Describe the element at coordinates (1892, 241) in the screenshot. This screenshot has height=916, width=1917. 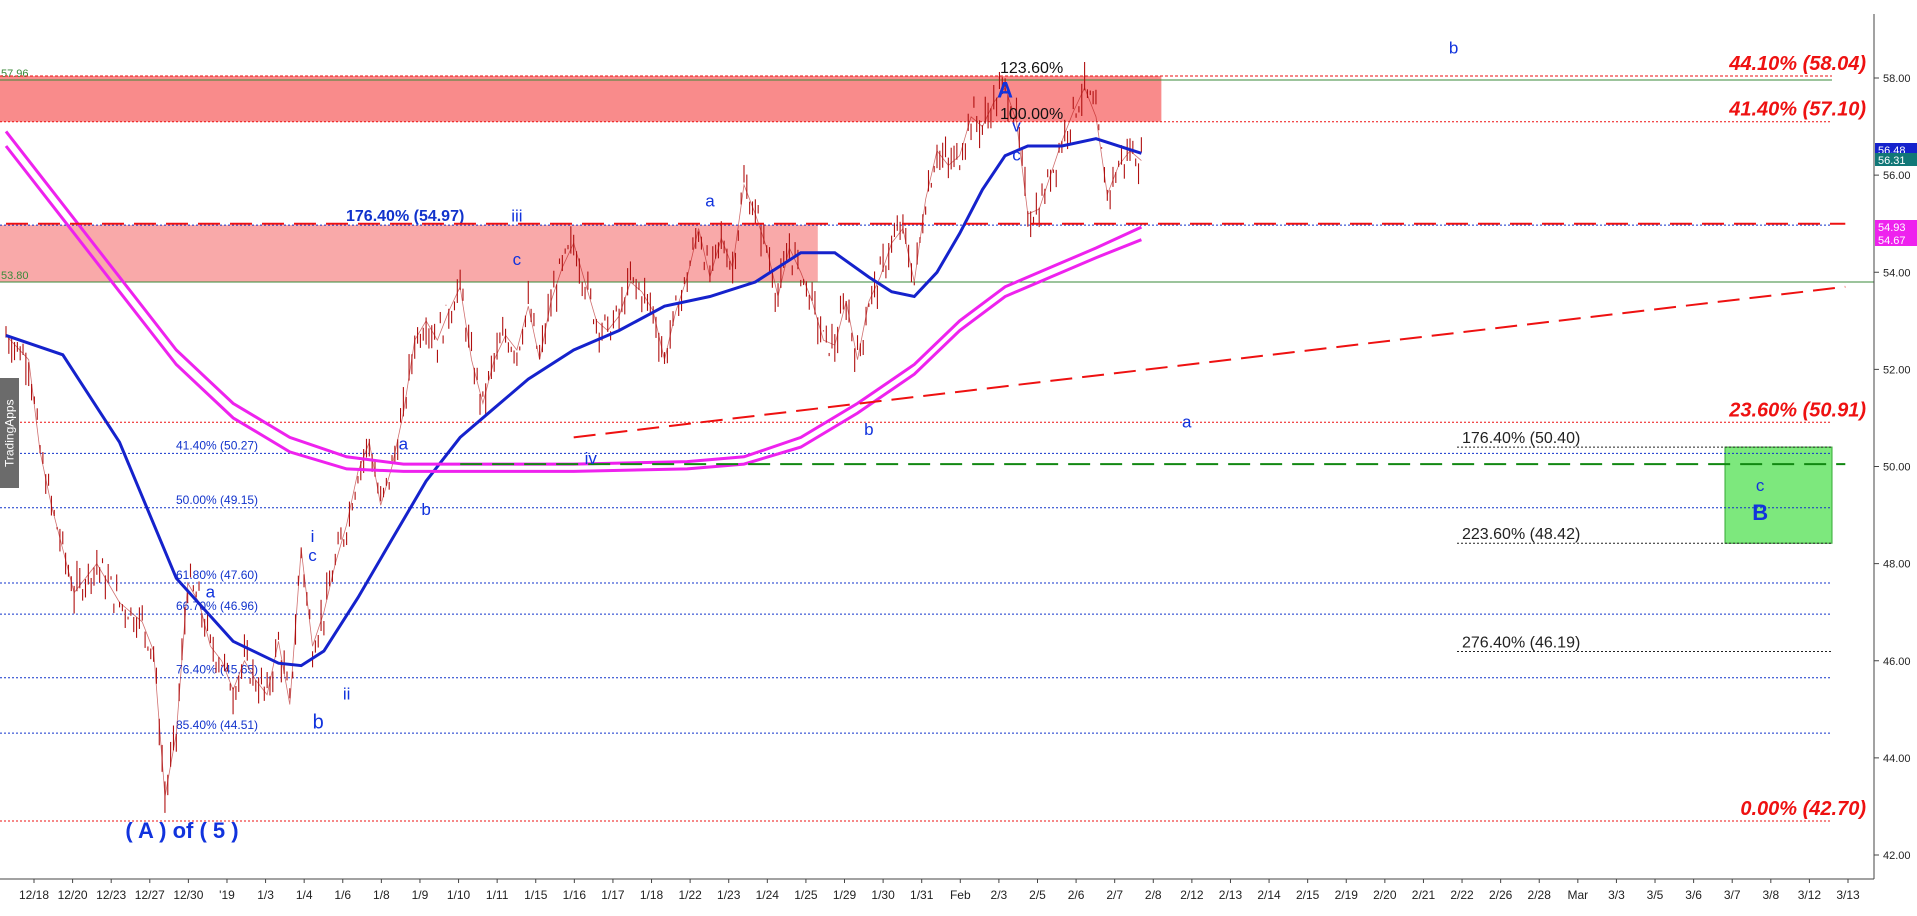
I see `price-badge-label-3: 54.67` at that location.